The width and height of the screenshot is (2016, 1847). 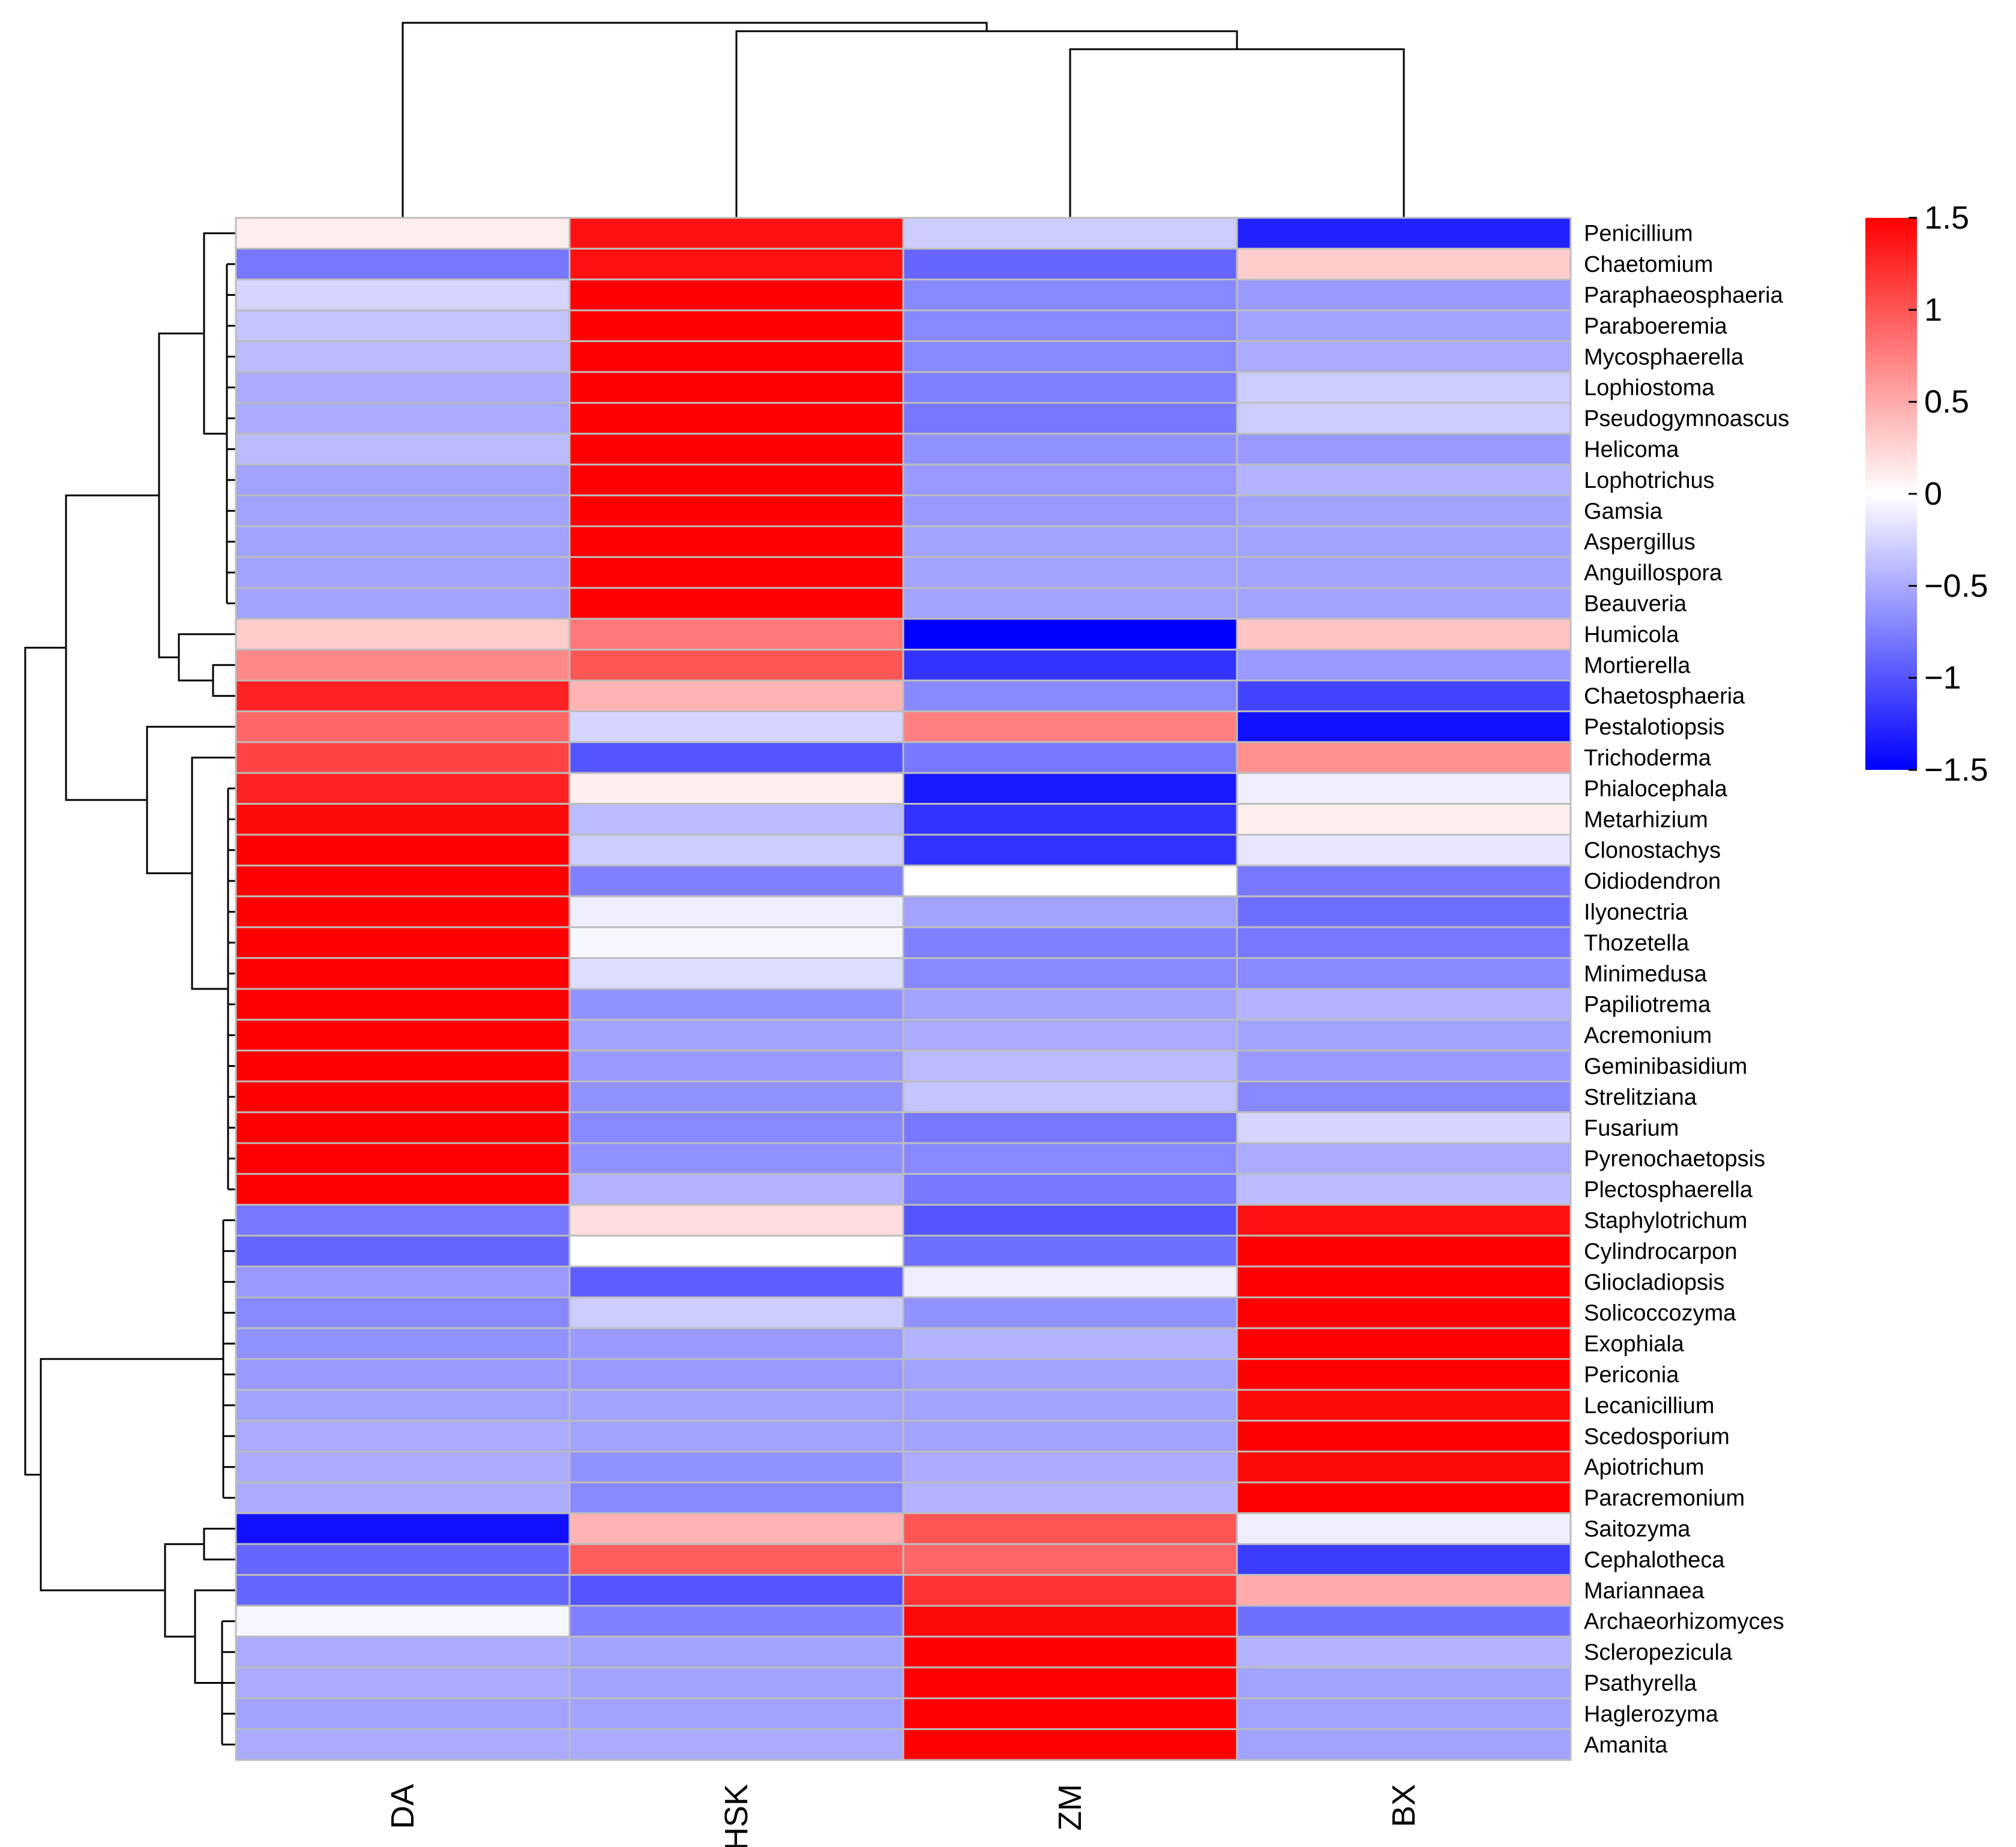 What do you see at coordinates (1657, 1436) in the screenshot?
I see `row-label: Scedosporium` at bounding box center [1657, 1436].